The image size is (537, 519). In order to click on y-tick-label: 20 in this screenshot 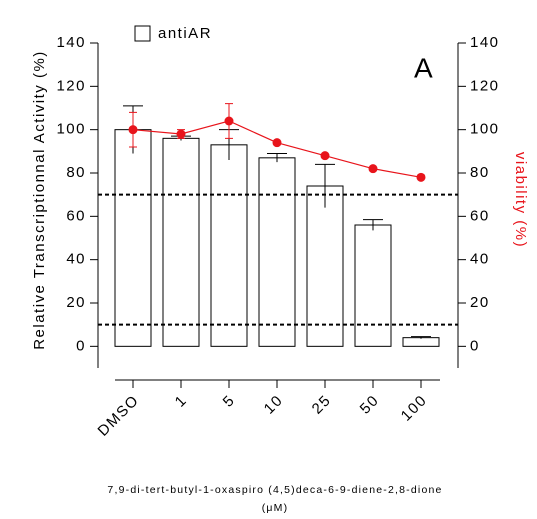, I will do `click(76, 302)`.